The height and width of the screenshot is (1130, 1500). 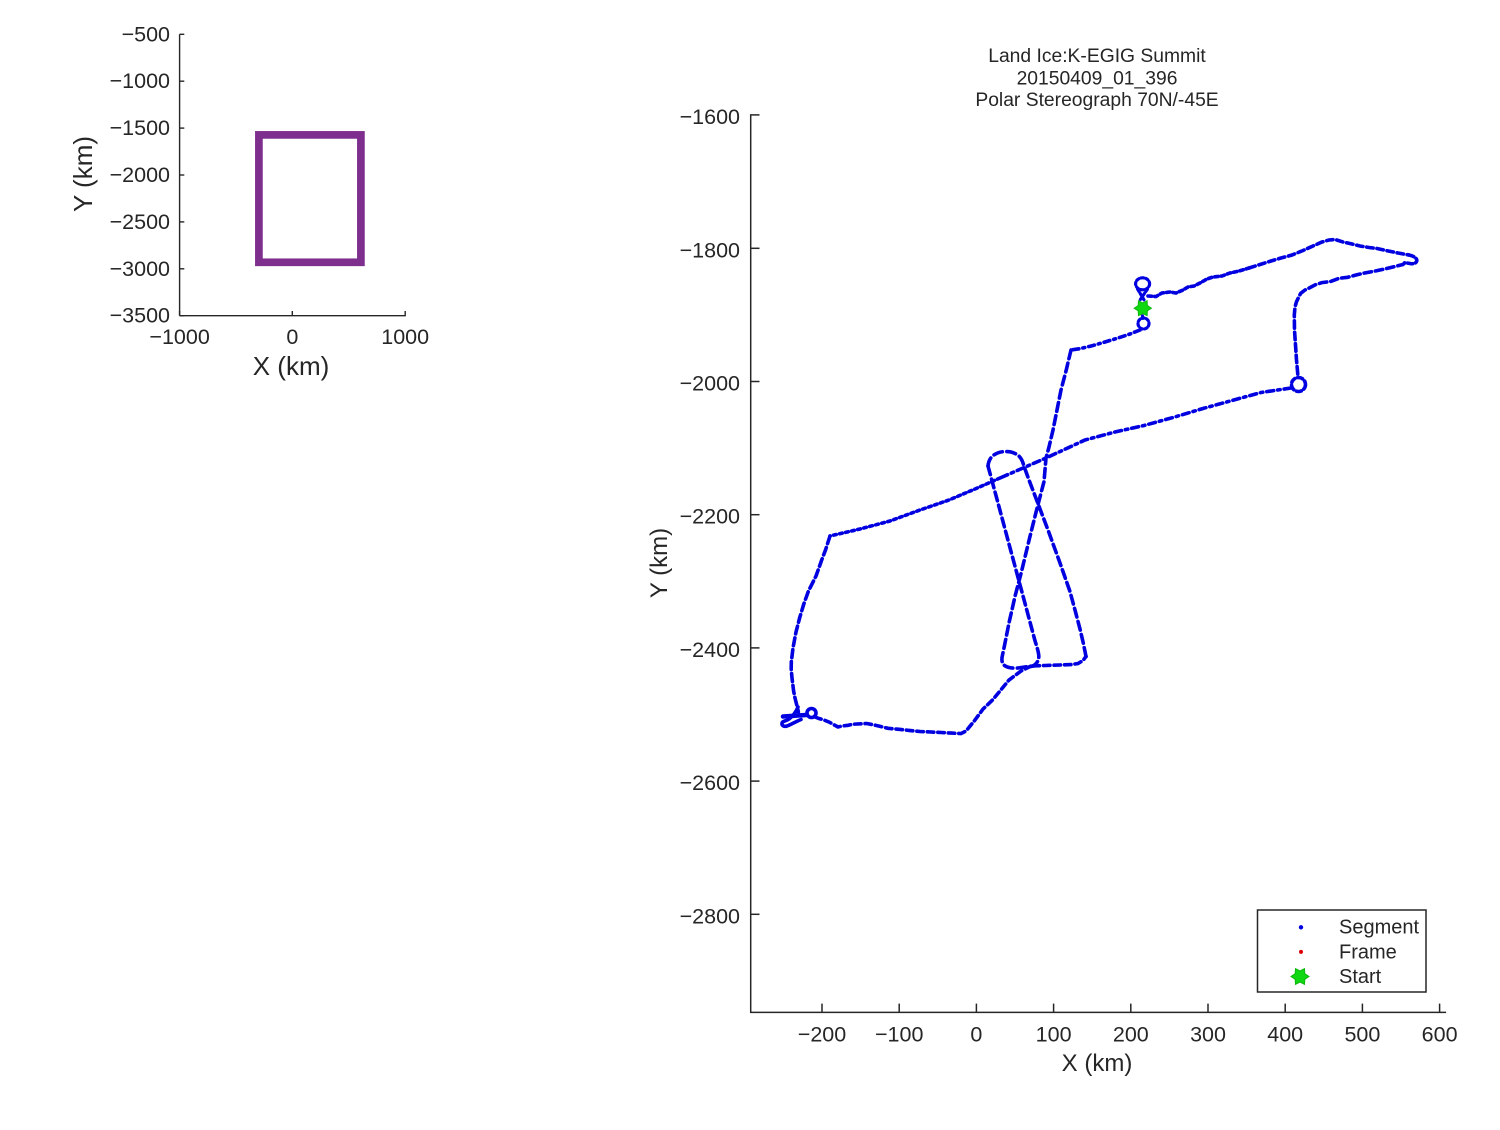 I want to click on svg-text: 600, so click(x=1440, y=1034).